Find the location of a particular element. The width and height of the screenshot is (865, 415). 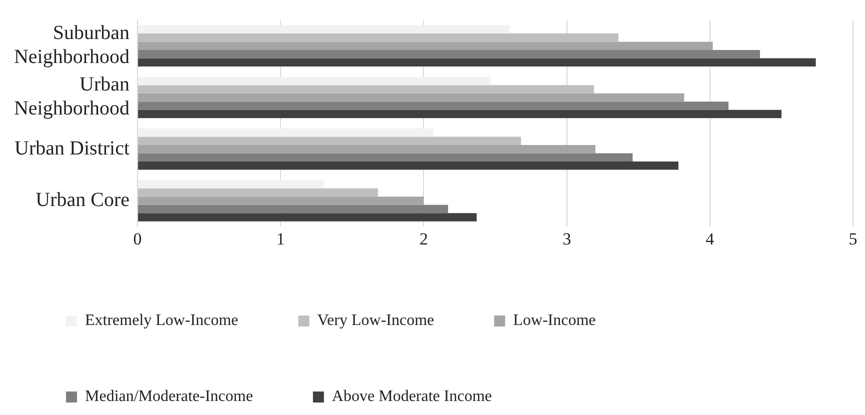

x-tick-label: 2 is located at coordinates (423, 238).